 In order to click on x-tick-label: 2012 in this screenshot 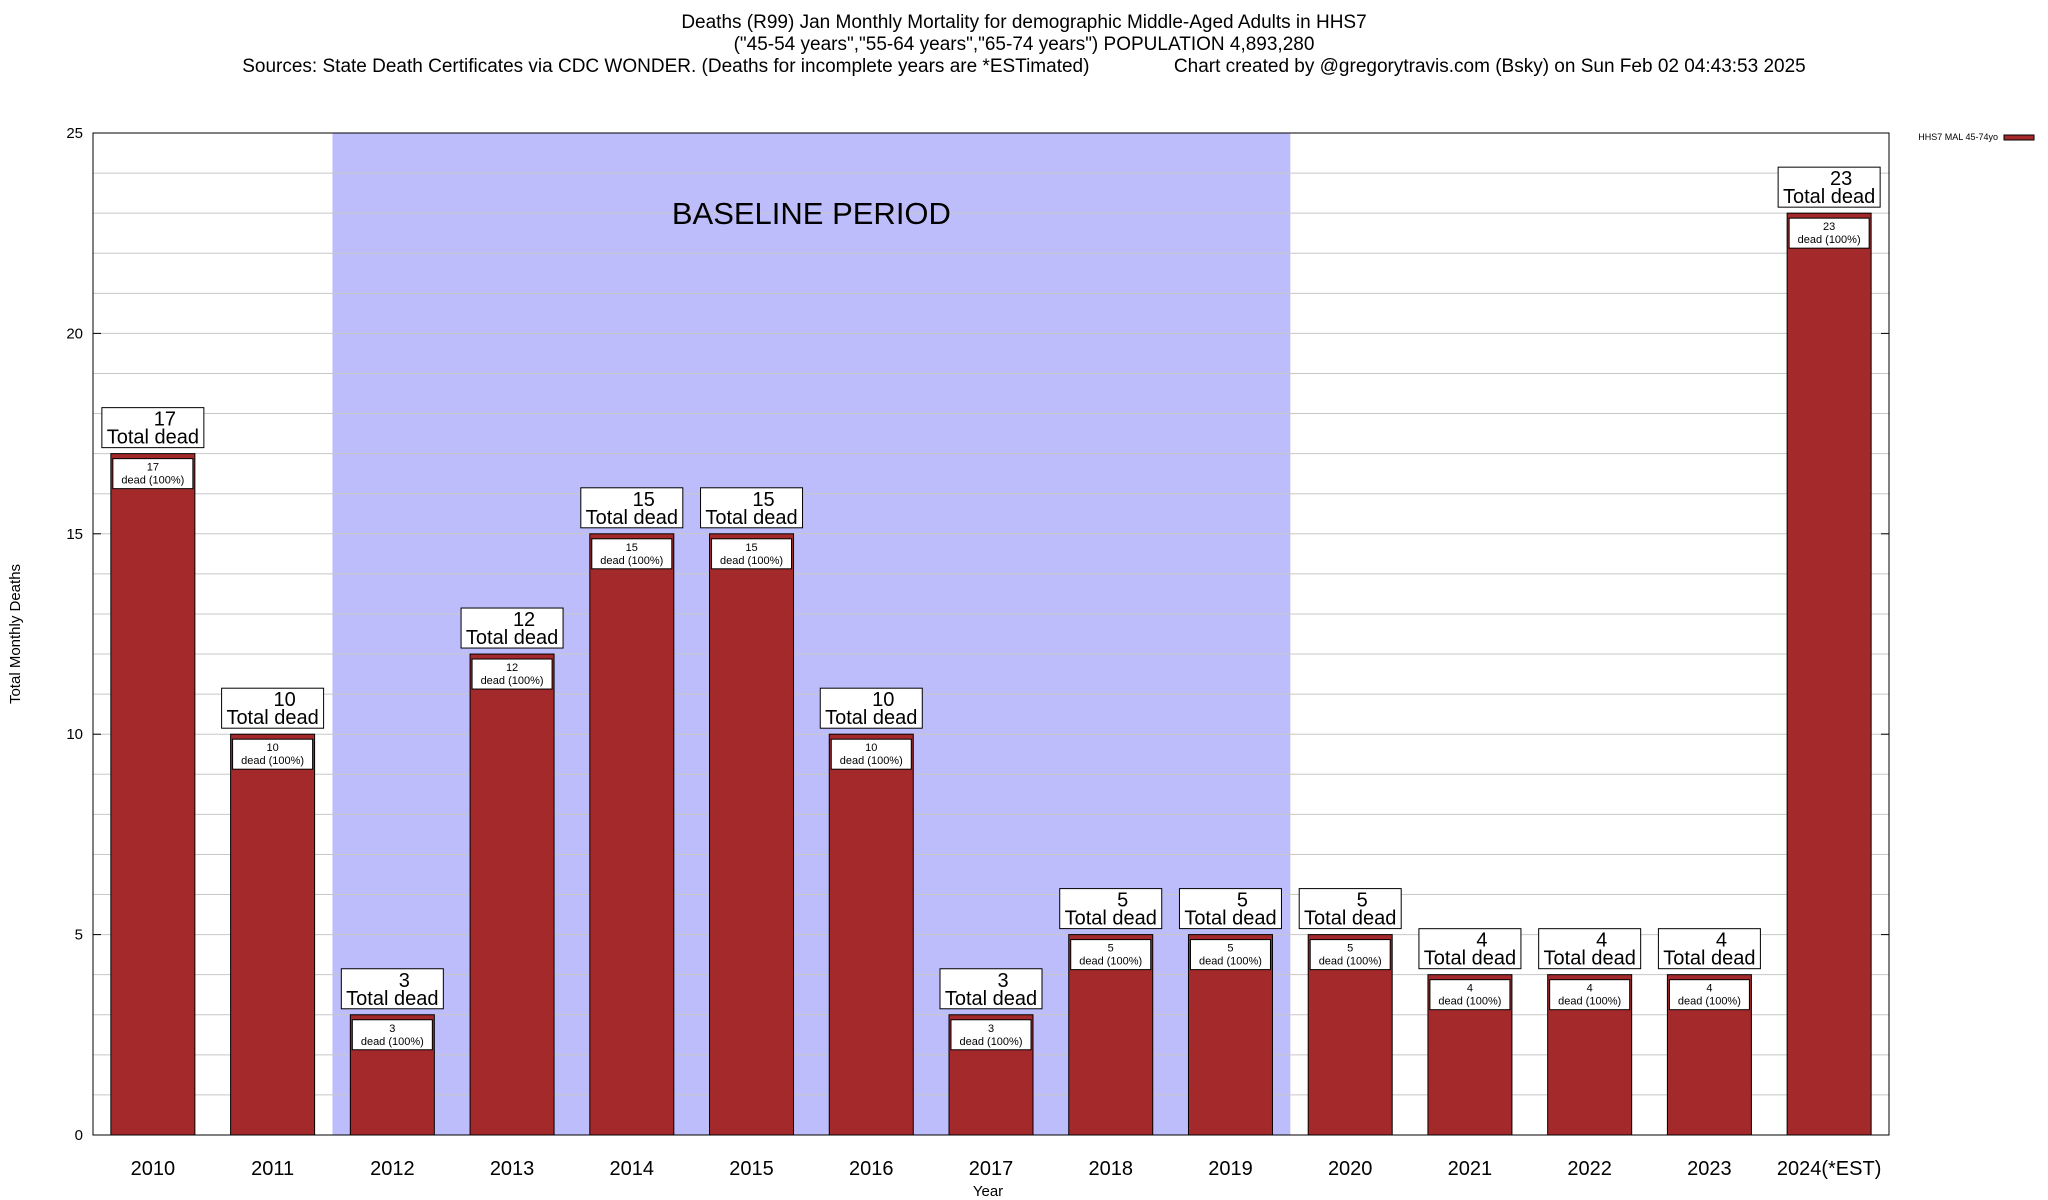, I will do `click(392, 1169)`.